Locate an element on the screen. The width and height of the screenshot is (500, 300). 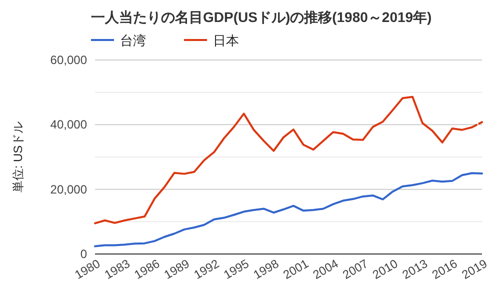
x-tick-label: 2001 is located at coordinates (296, 269).